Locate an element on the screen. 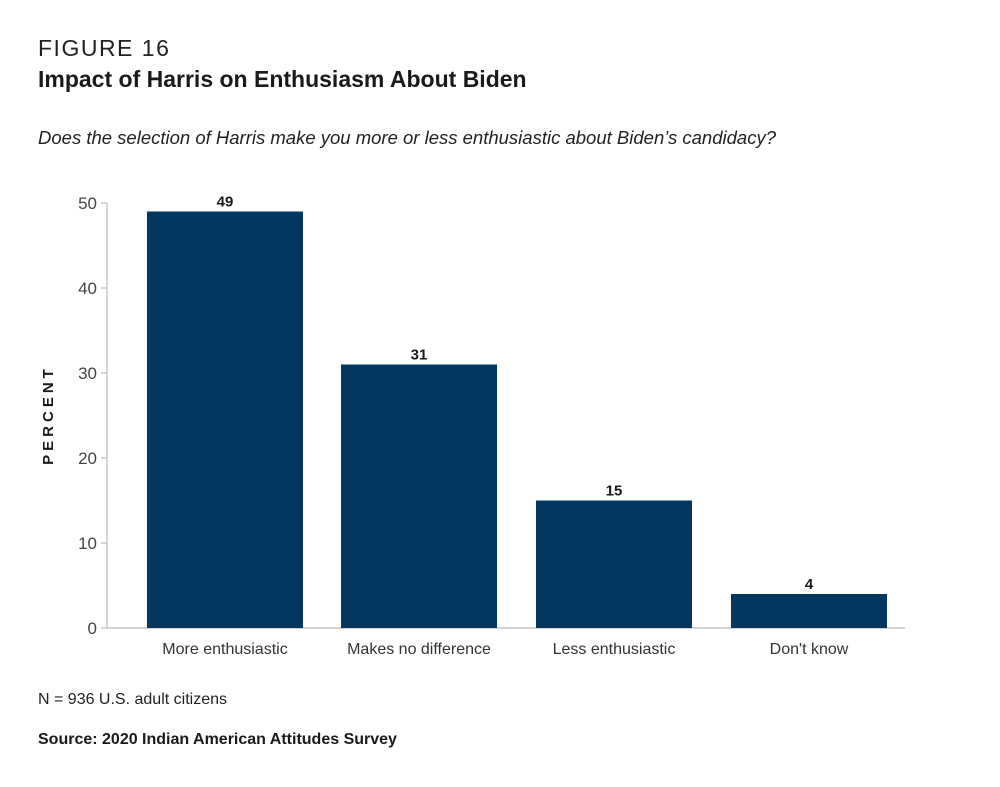 The width and height of the screenshot is (1000, 787). y-tick-label: 40 is located at coordinates (87, 288).